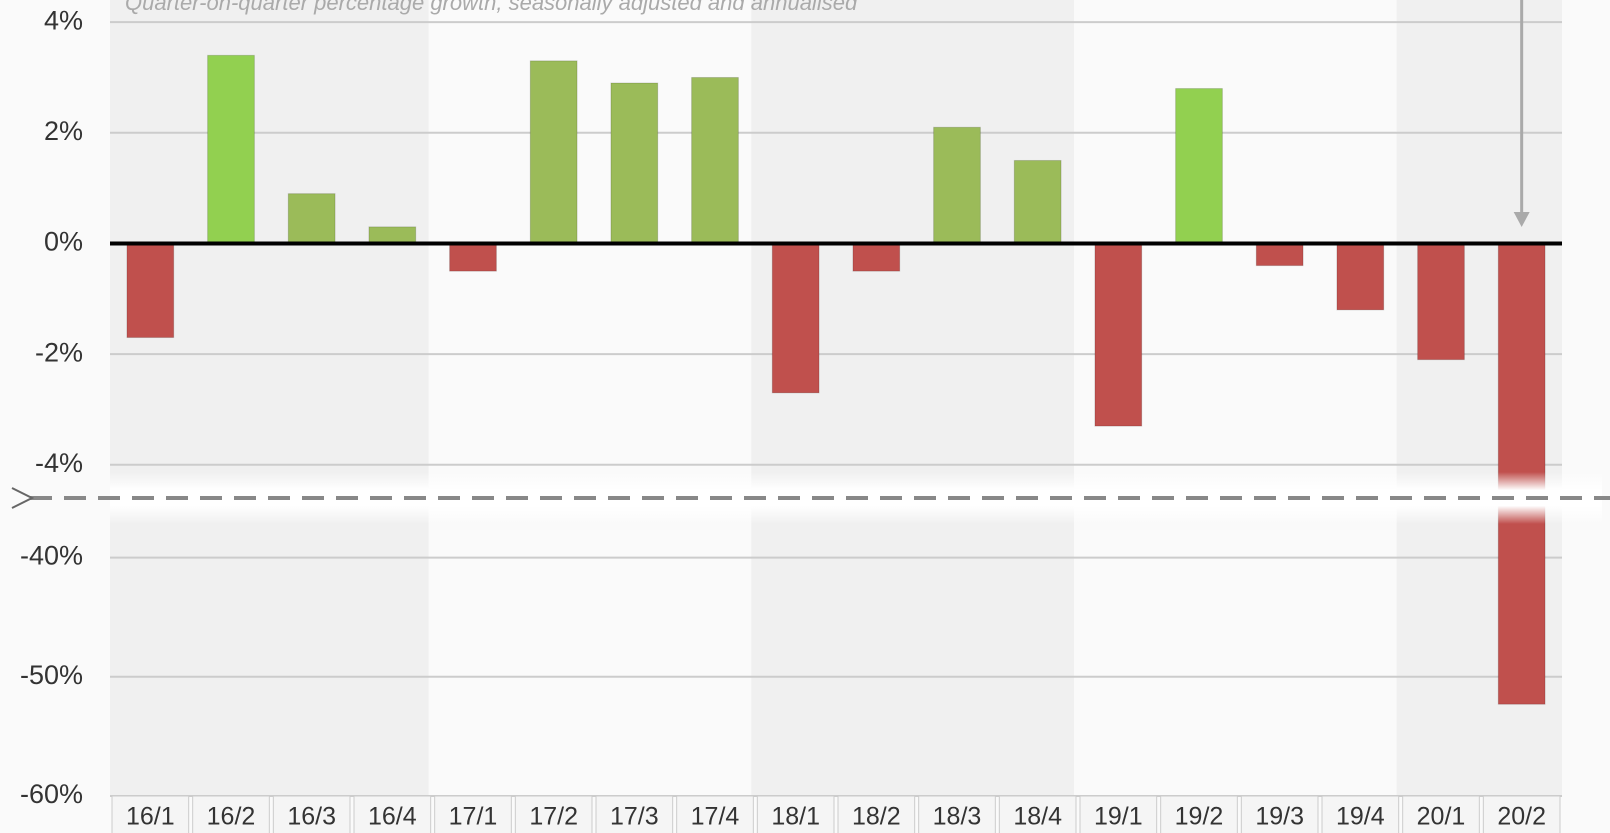 The image size is (1610, 833). I want to click on x-tick-label: 16/2, so click(231, 817).